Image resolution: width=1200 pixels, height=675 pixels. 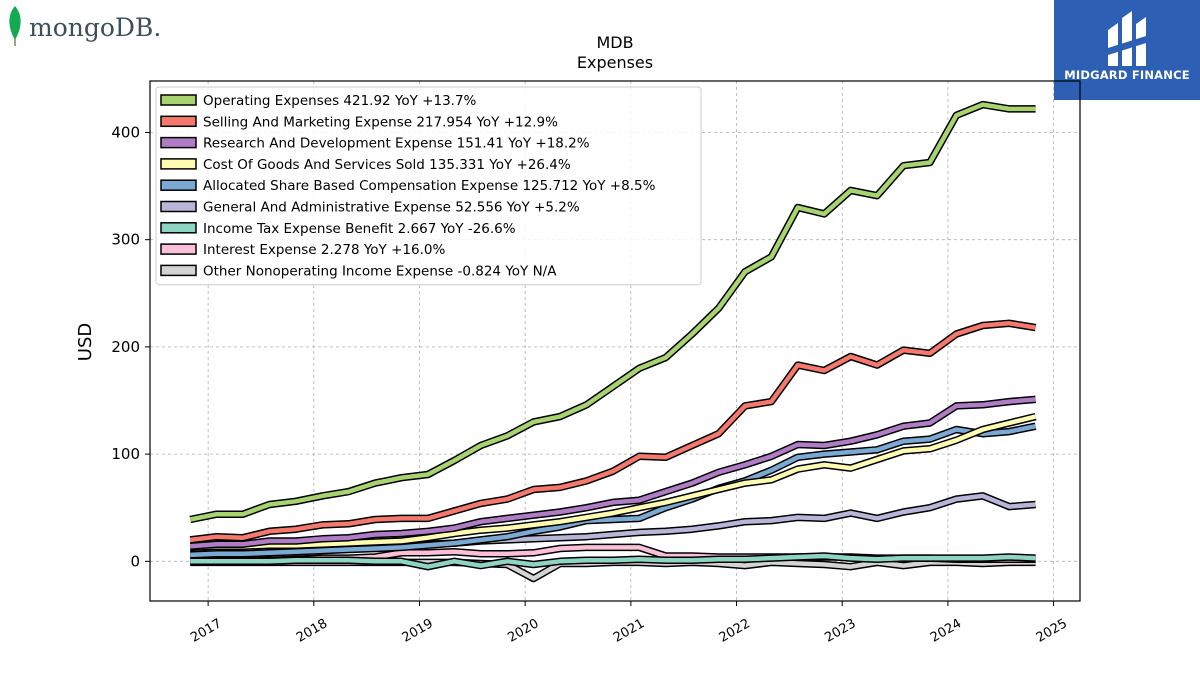 I want to click on mongodb-leaf-icon, so click(x=15, y=23).